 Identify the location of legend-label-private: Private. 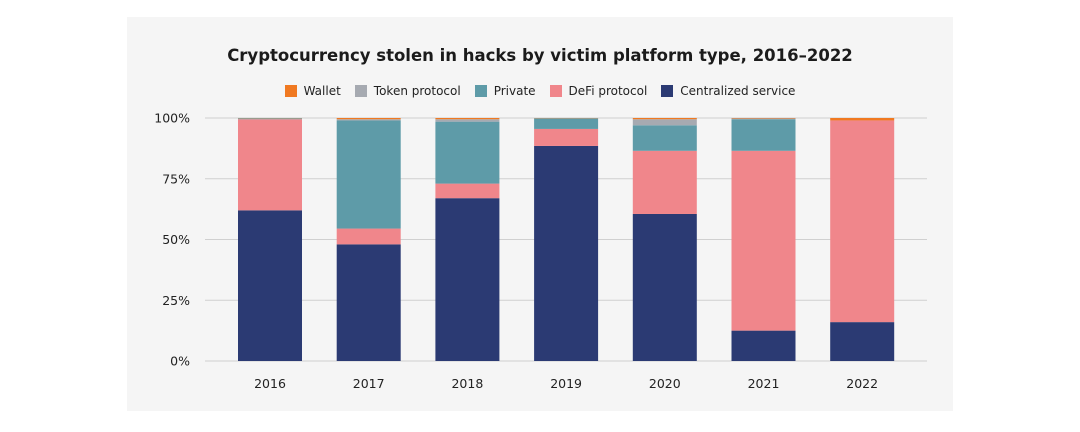
(514, 91).